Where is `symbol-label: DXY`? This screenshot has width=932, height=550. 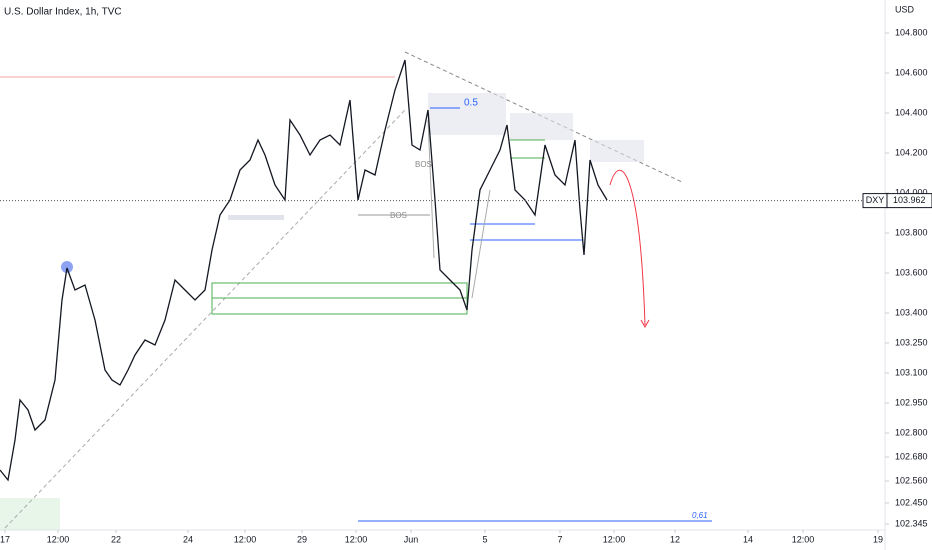
symbol-label: DXY is located at coordinates (875, 200).